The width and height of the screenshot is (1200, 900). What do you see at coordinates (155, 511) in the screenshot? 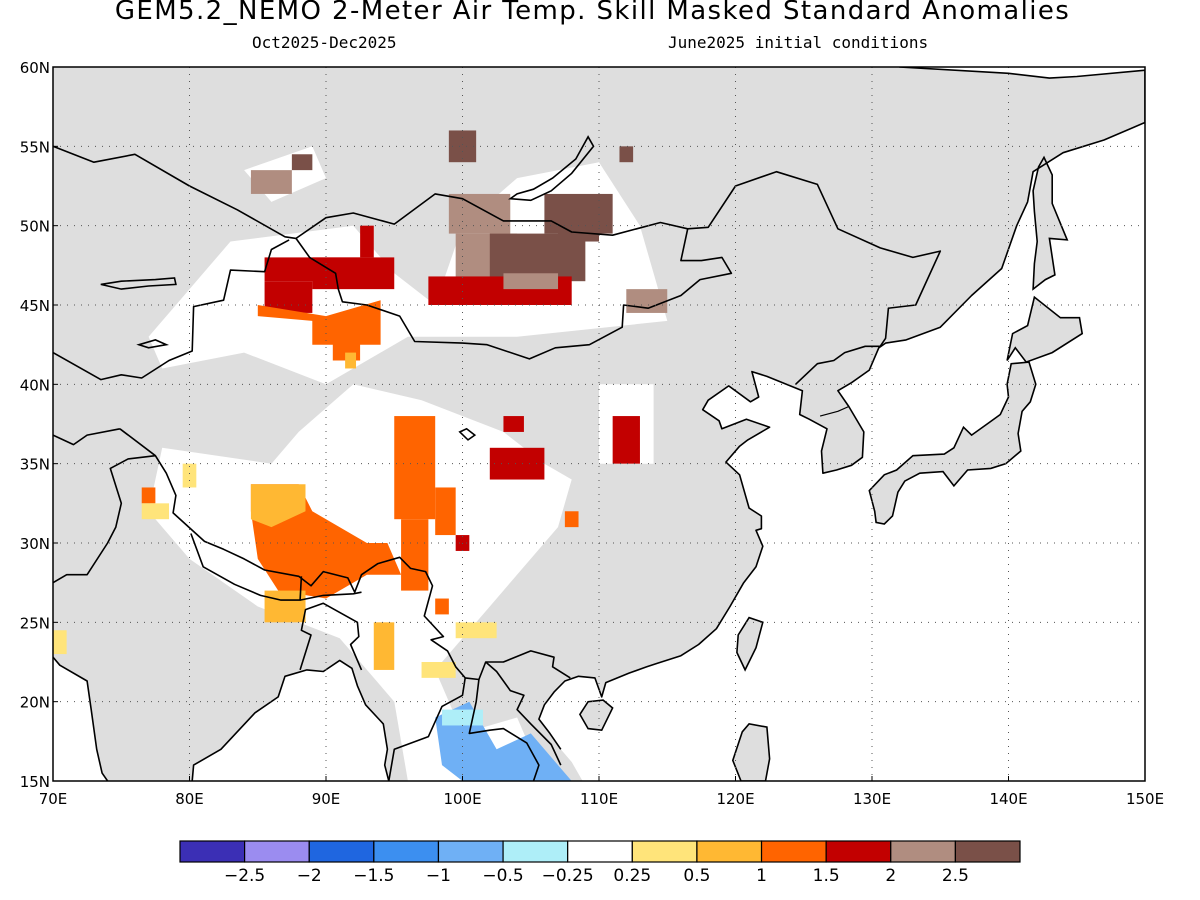
I see `anom-kashmir-yellow` at bounding box center [155, 511].